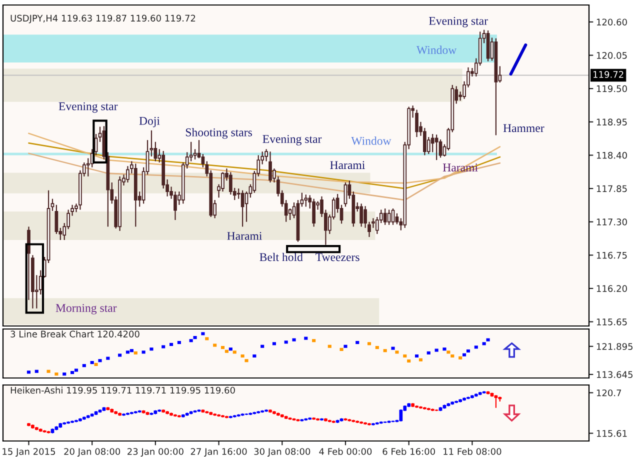  I want to click on y-tick-label: 116.75, so click(611, 255).